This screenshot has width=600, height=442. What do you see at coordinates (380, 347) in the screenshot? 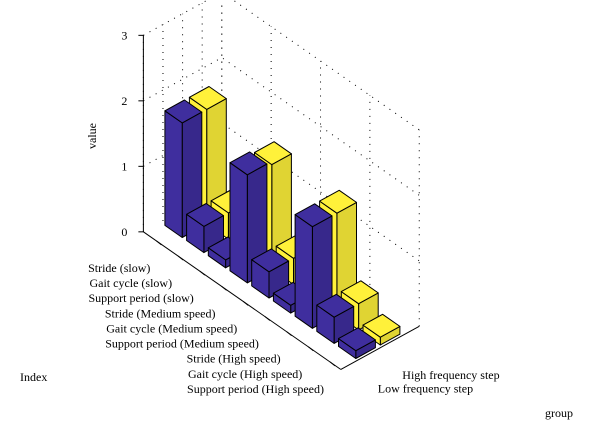
I see `y-axis-line` at bounding box center [380, 347].